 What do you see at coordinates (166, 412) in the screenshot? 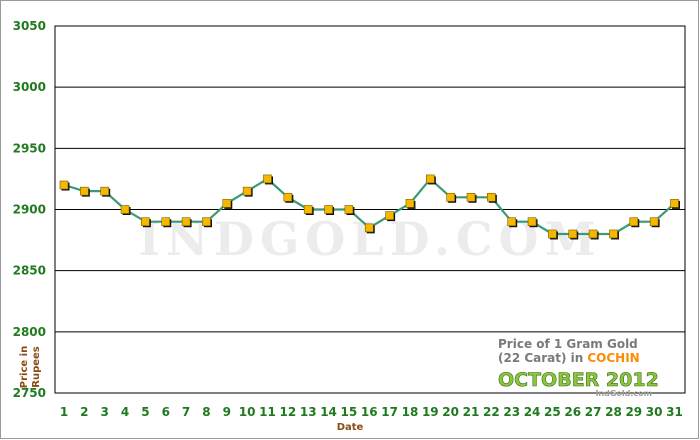
I see `x-tick-label: 6` at bounding box center [166, 412].